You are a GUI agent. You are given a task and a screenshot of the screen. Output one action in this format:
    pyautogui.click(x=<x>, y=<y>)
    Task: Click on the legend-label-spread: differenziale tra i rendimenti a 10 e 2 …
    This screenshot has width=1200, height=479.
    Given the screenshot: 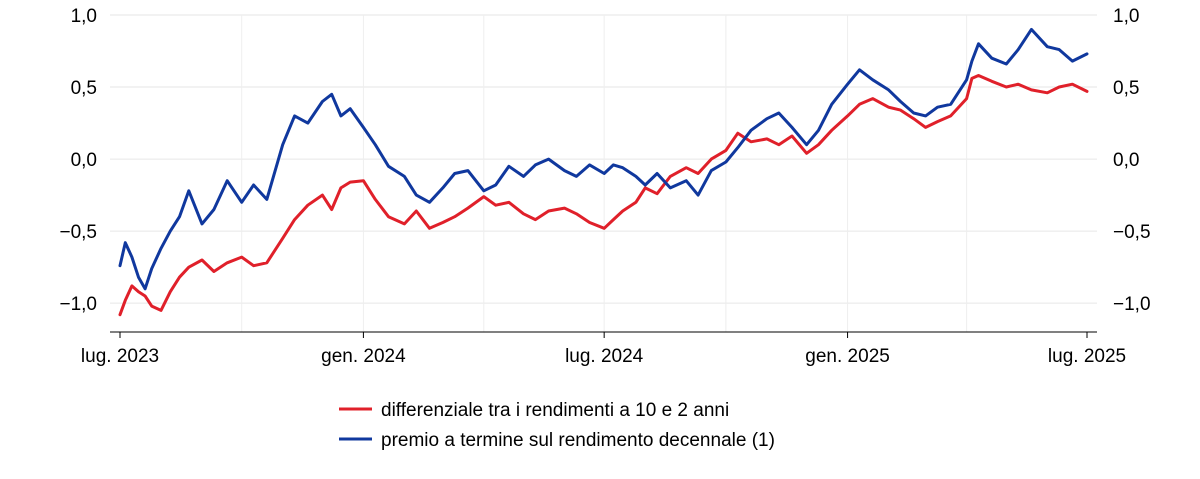 What is the action you would take?
    pyautogui.click(x=555, y=410)
    